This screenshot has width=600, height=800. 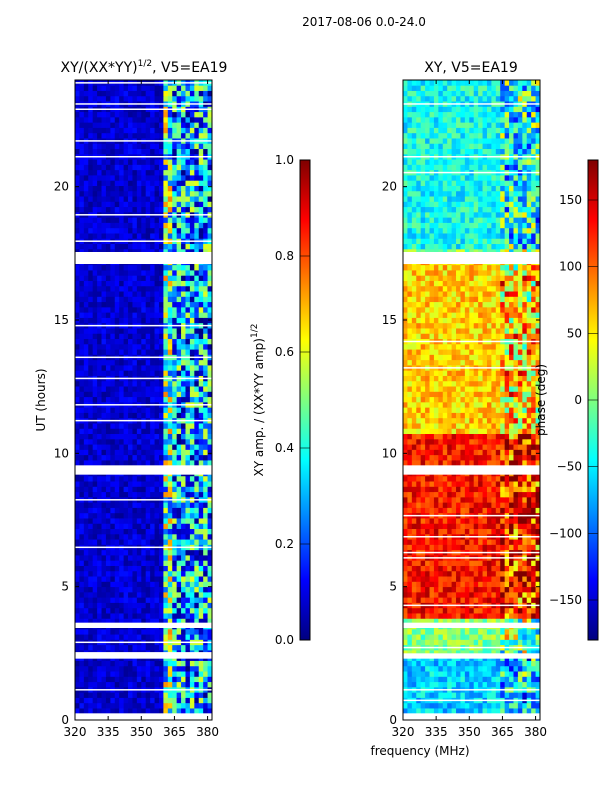 I want to click on amplitude-colorbar-axis: 0.00.20.40.60.81.0, so click(x=292, y=400).